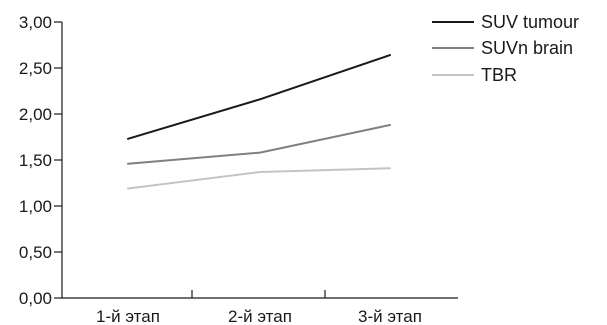 The height and width of the screenshot is (325, 607). What do you see at coordinates (35, 160) in the screenshot?
I see `y-tick-label: 1,50` at bounding box center [35, 160].